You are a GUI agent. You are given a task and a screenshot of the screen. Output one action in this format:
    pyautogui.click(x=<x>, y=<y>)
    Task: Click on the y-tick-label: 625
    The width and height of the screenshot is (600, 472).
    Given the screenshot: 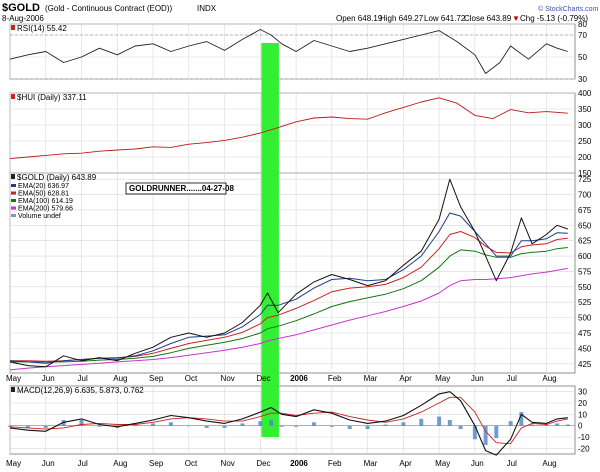 What is the action you would take?
    pyautogui.click(x=585, y=241)
    